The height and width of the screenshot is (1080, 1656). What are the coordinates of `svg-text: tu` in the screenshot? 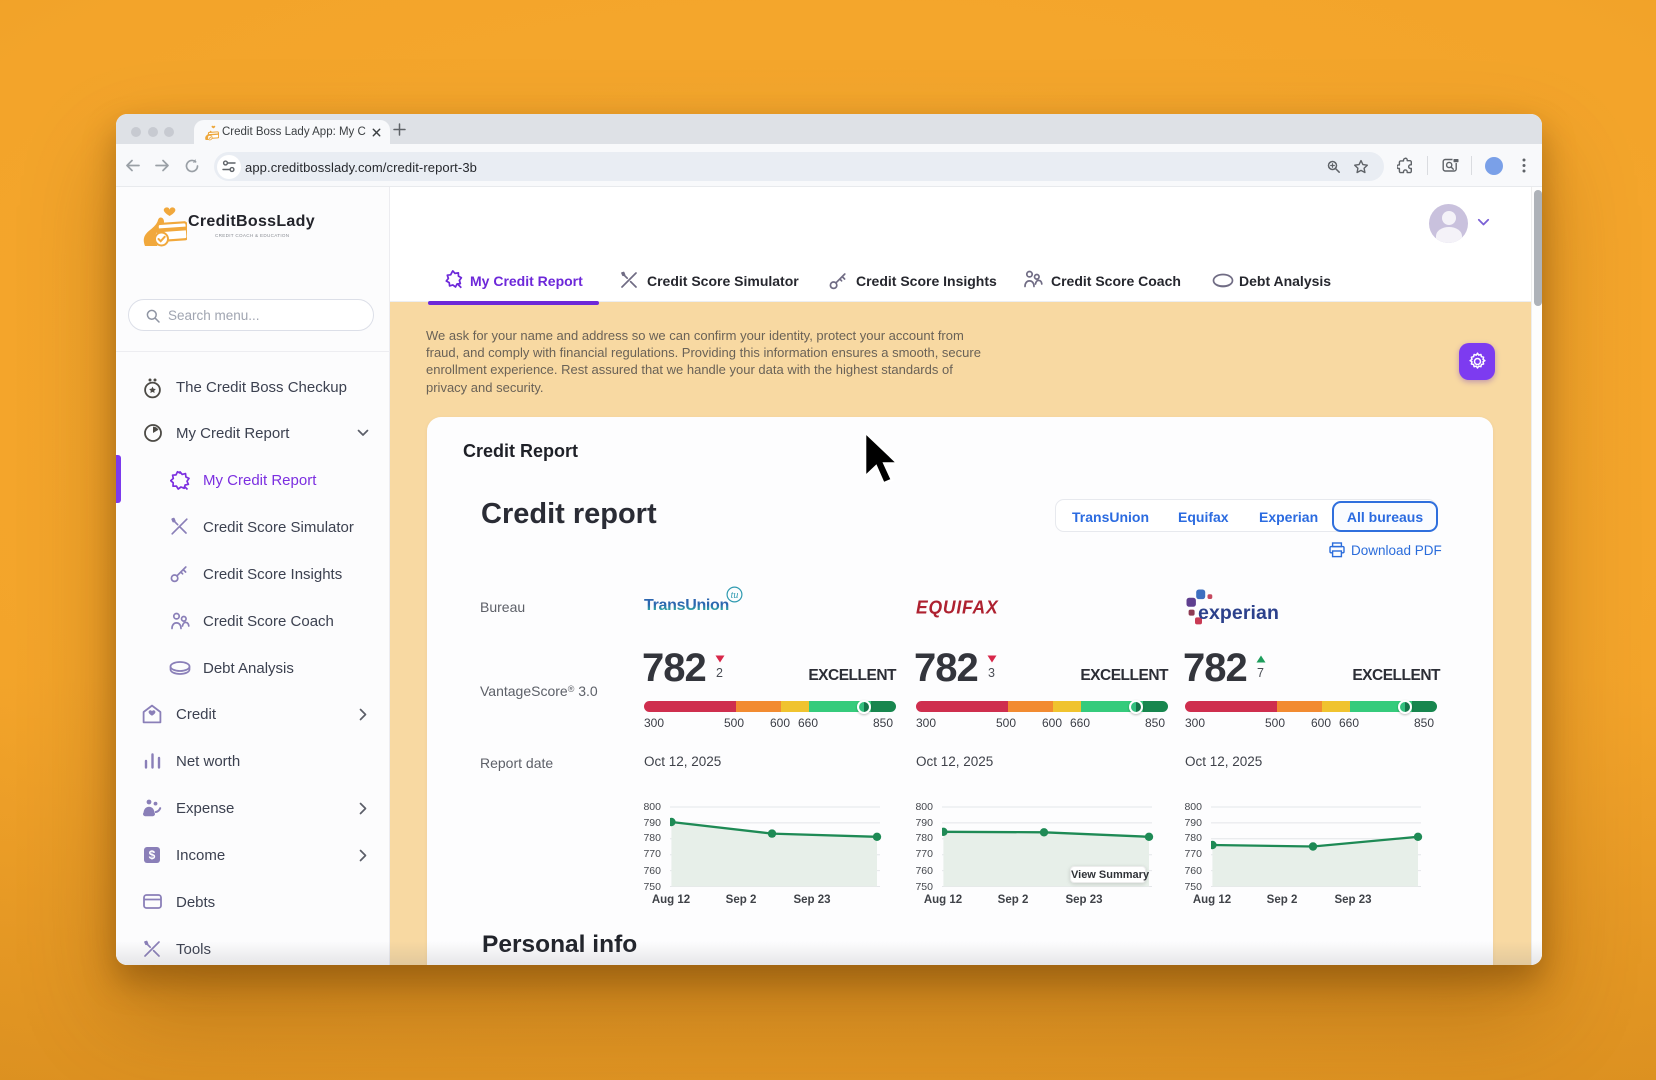 It's located at (735, 595).